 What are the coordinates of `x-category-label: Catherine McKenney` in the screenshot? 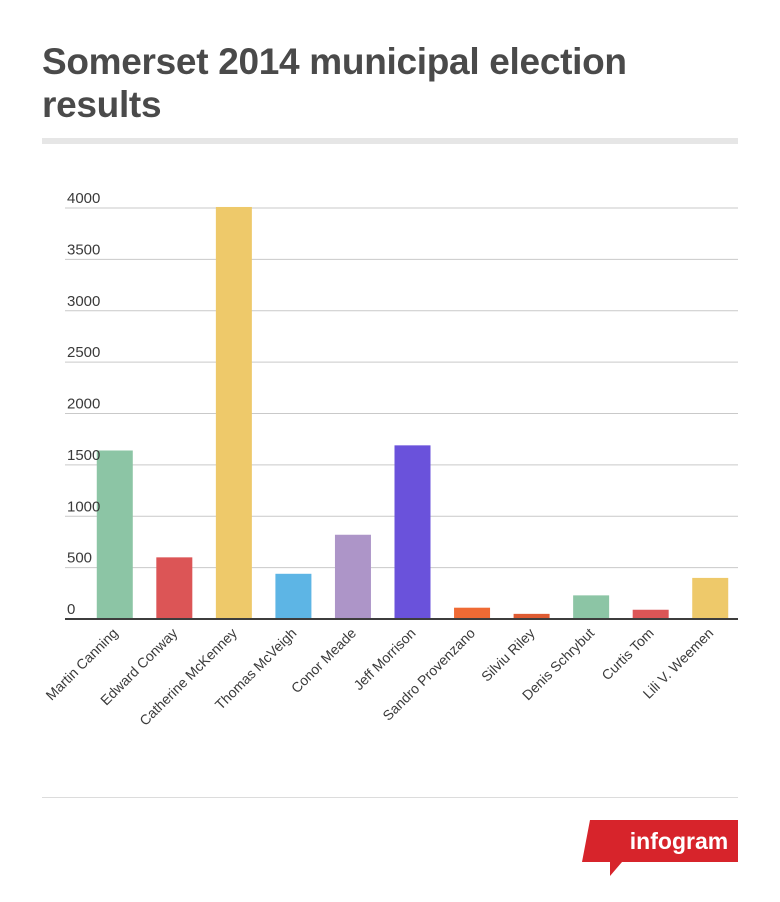 It's located at (188, 677).